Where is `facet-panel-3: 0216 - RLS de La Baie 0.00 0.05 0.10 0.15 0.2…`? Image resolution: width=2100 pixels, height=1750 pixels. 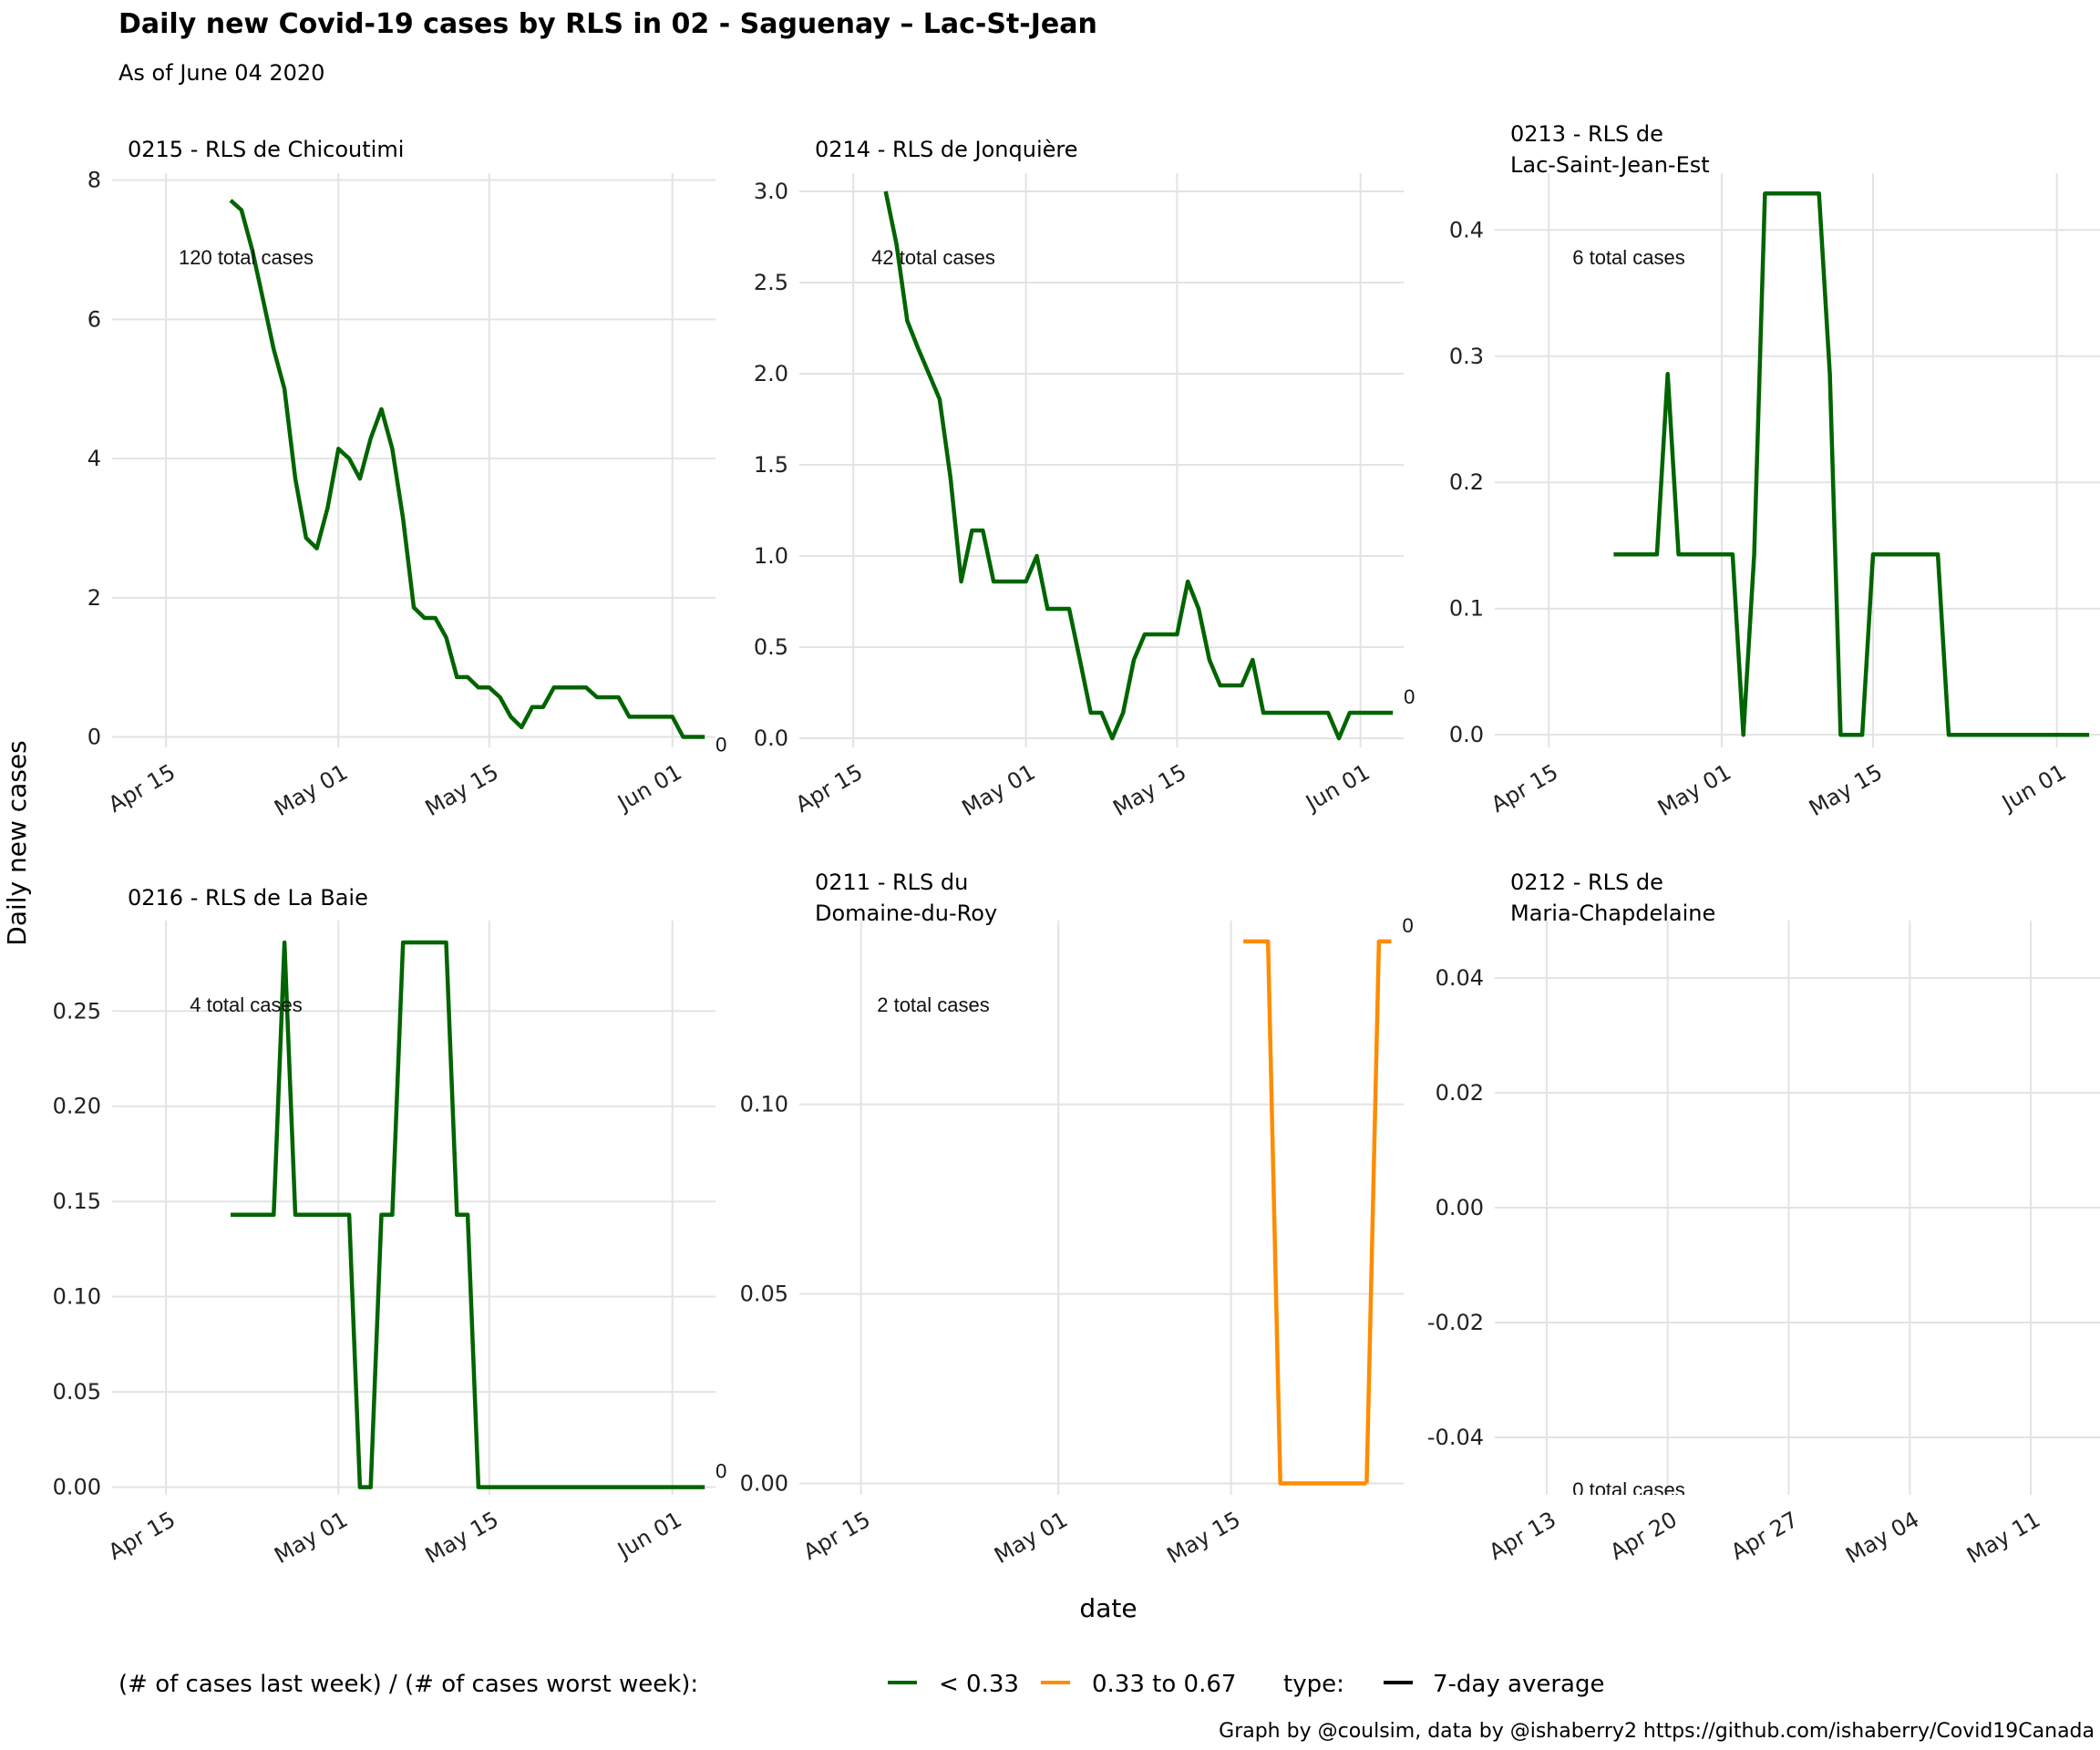 facet-panel-3: 0216 - RLS de La Baie 0.00 0.05 0.10 0.15 0.2… is located at coordinates (390, 1227).